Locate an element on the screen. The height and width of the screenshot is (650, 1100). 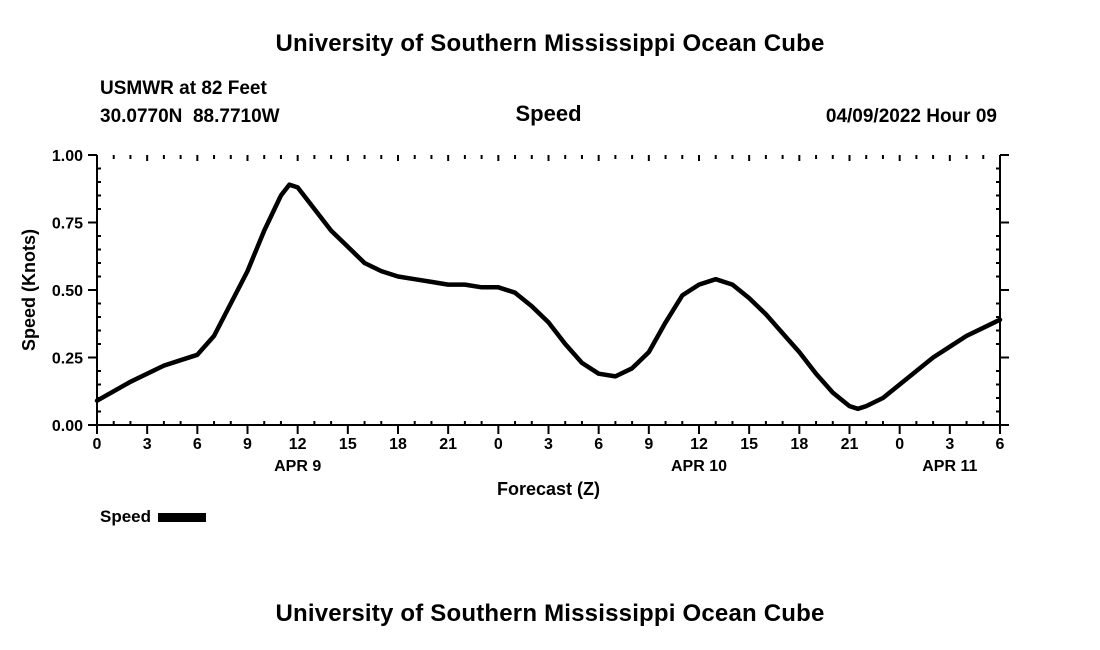
station-label: USMWR at 82 Feet is located at coordinates (183, 88).